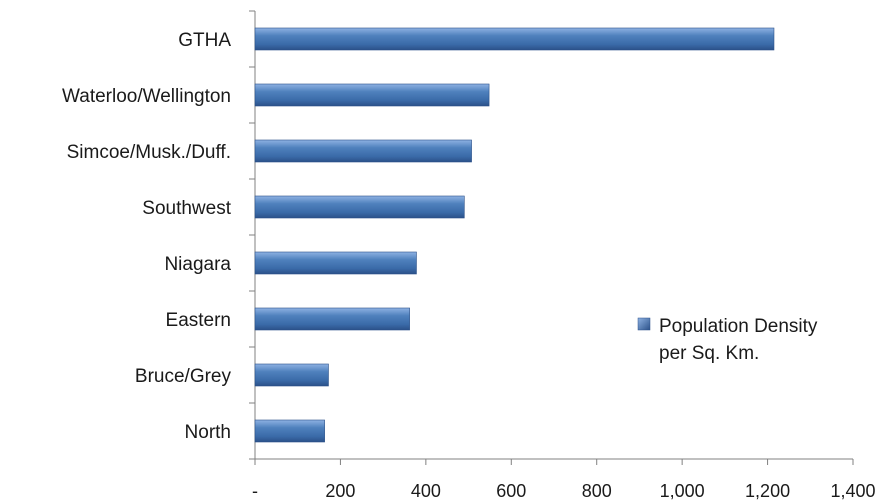  I want to click on x-tick-label: 1,400, so click(852, 490).